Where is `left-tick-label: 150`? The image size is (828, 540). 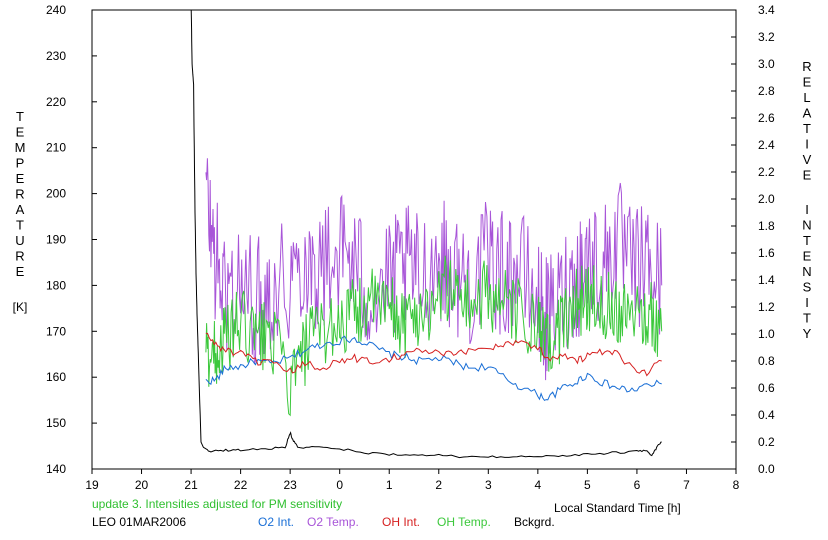 left-tick-label: 150 is located at coordinates (56, 423).